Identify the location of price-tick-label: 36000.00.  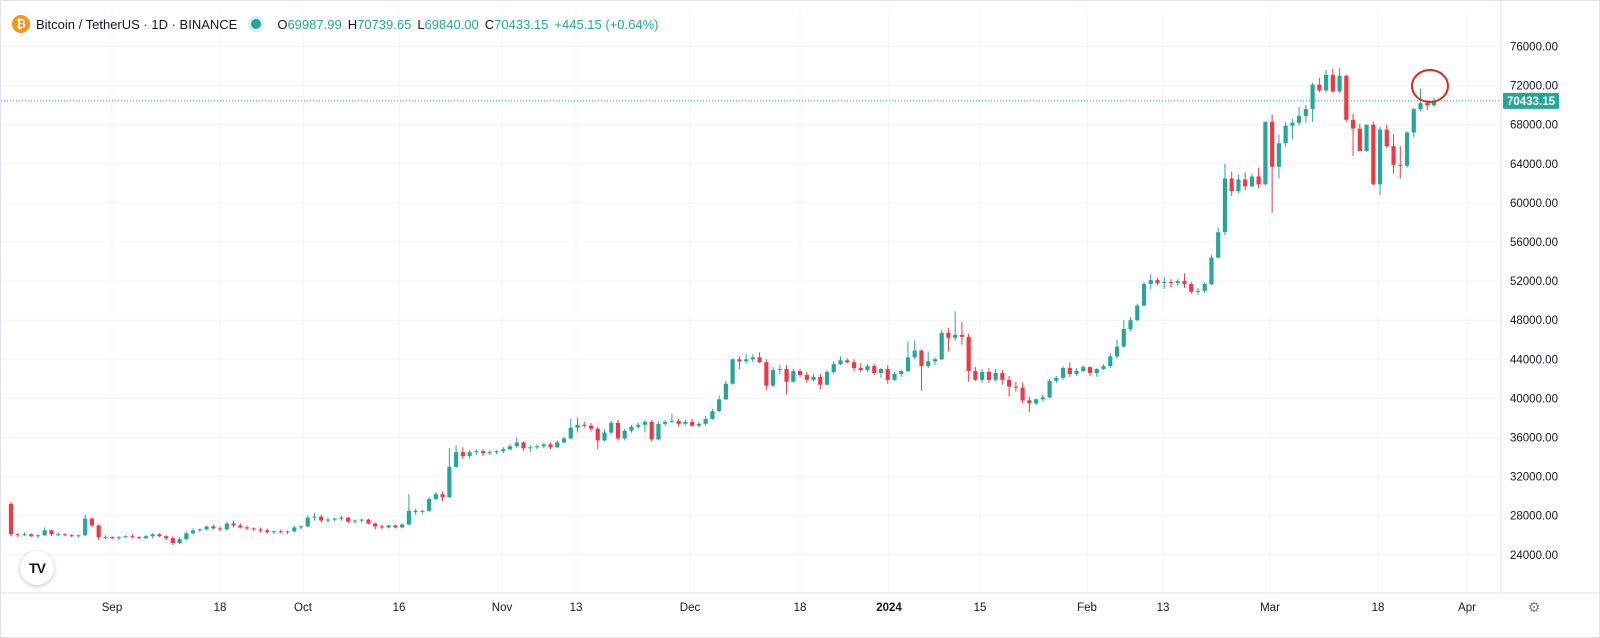
(1534, 439).